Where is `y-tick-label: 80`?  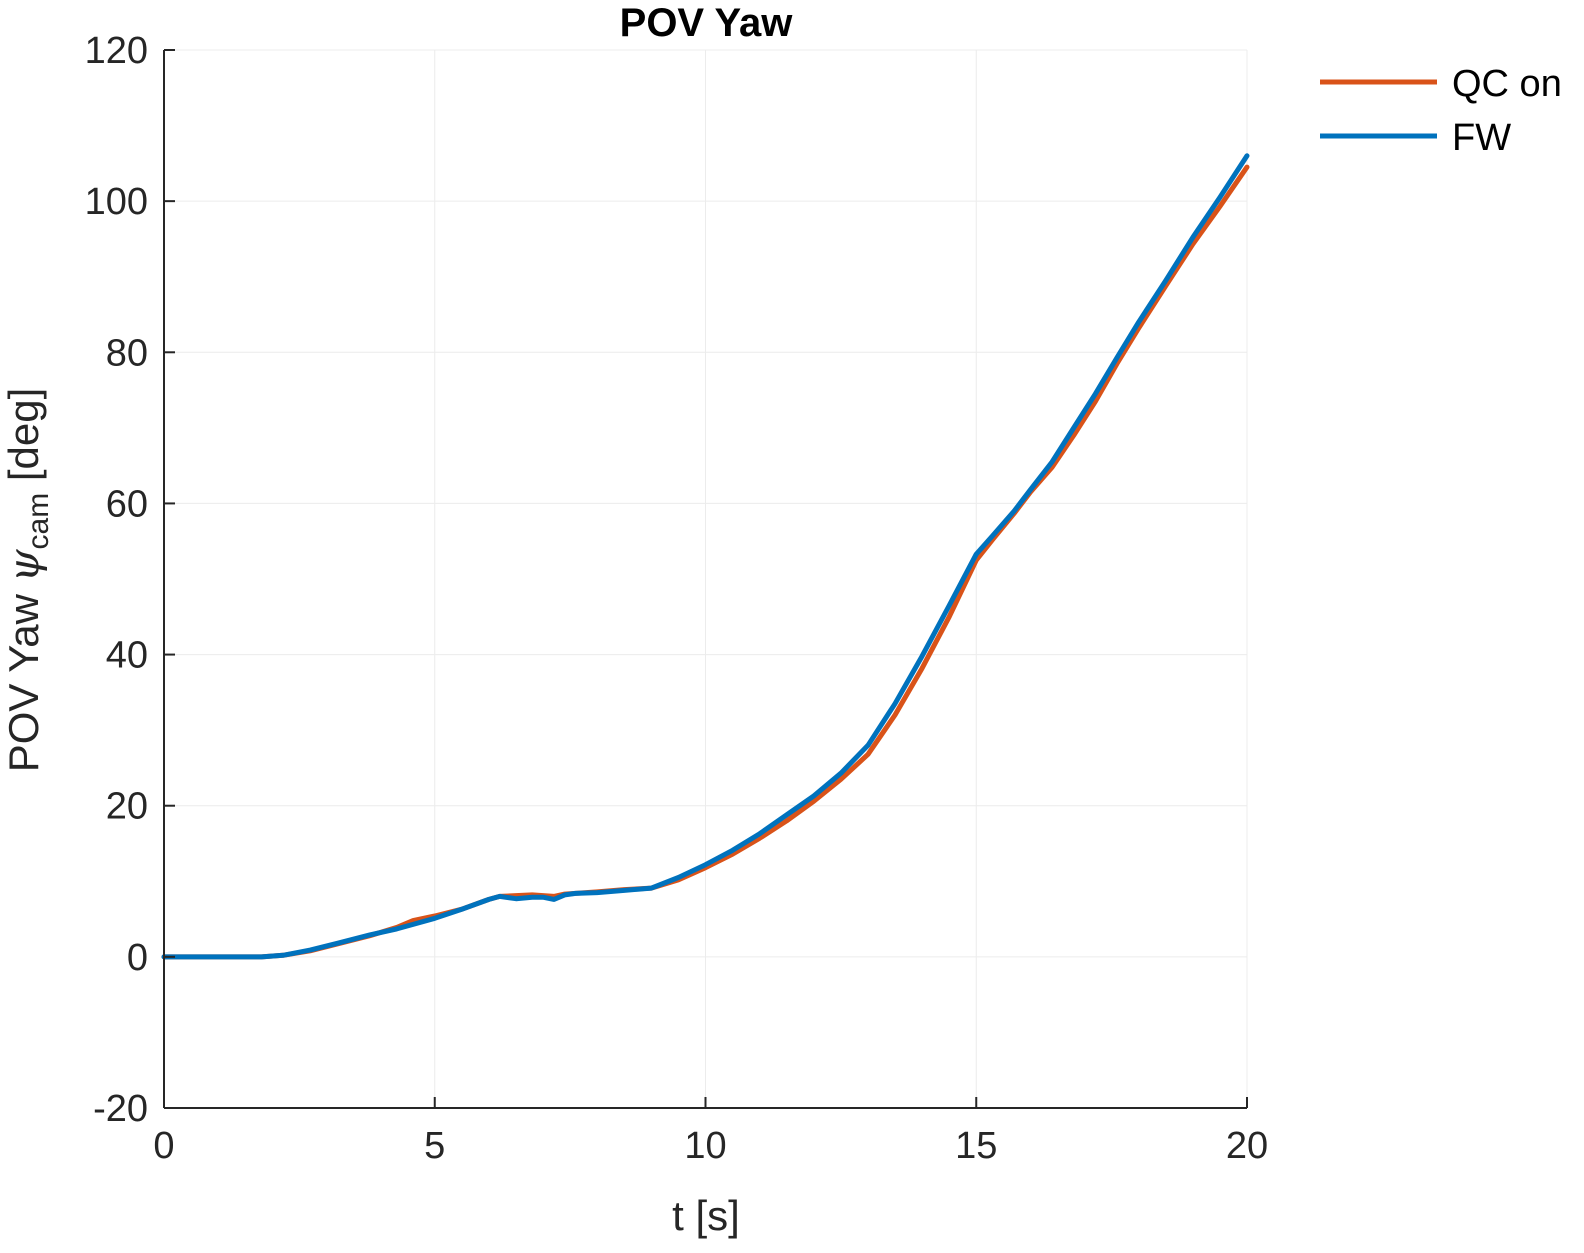 y-tick-label: 80 is located at coordinates (127, 353).